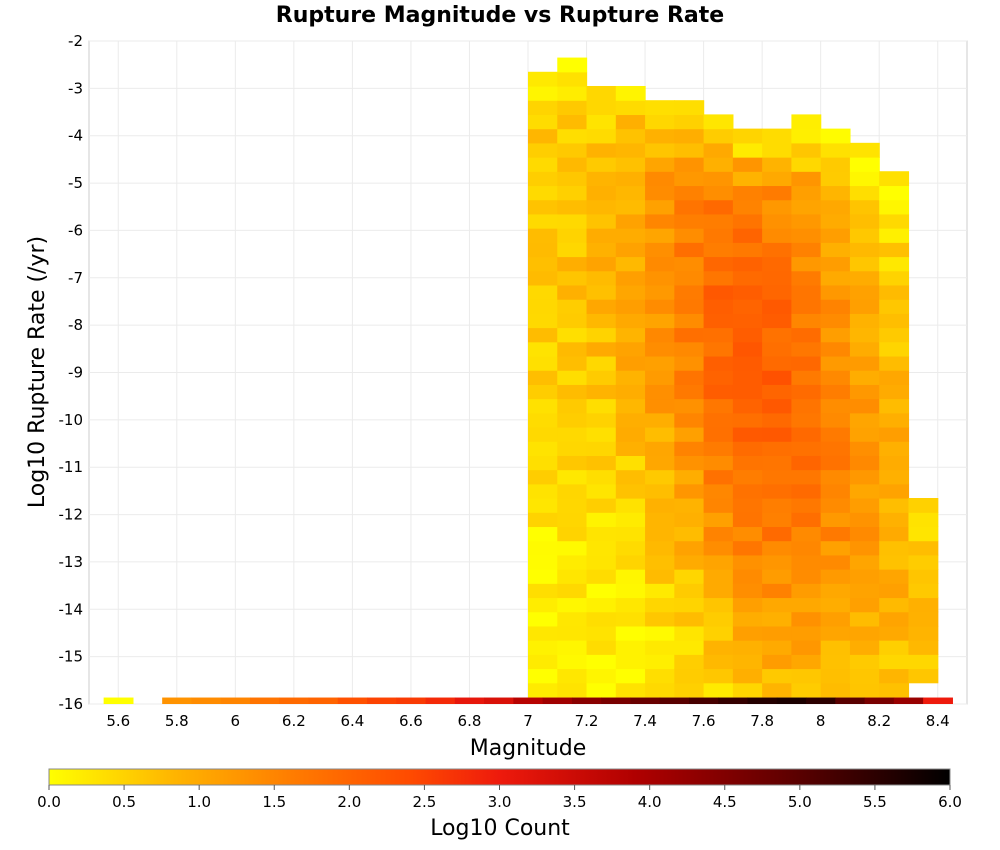 The width and height of the screenshot is (1000, 850). I want to click on y-tick-label: -7, so click(75, 278).